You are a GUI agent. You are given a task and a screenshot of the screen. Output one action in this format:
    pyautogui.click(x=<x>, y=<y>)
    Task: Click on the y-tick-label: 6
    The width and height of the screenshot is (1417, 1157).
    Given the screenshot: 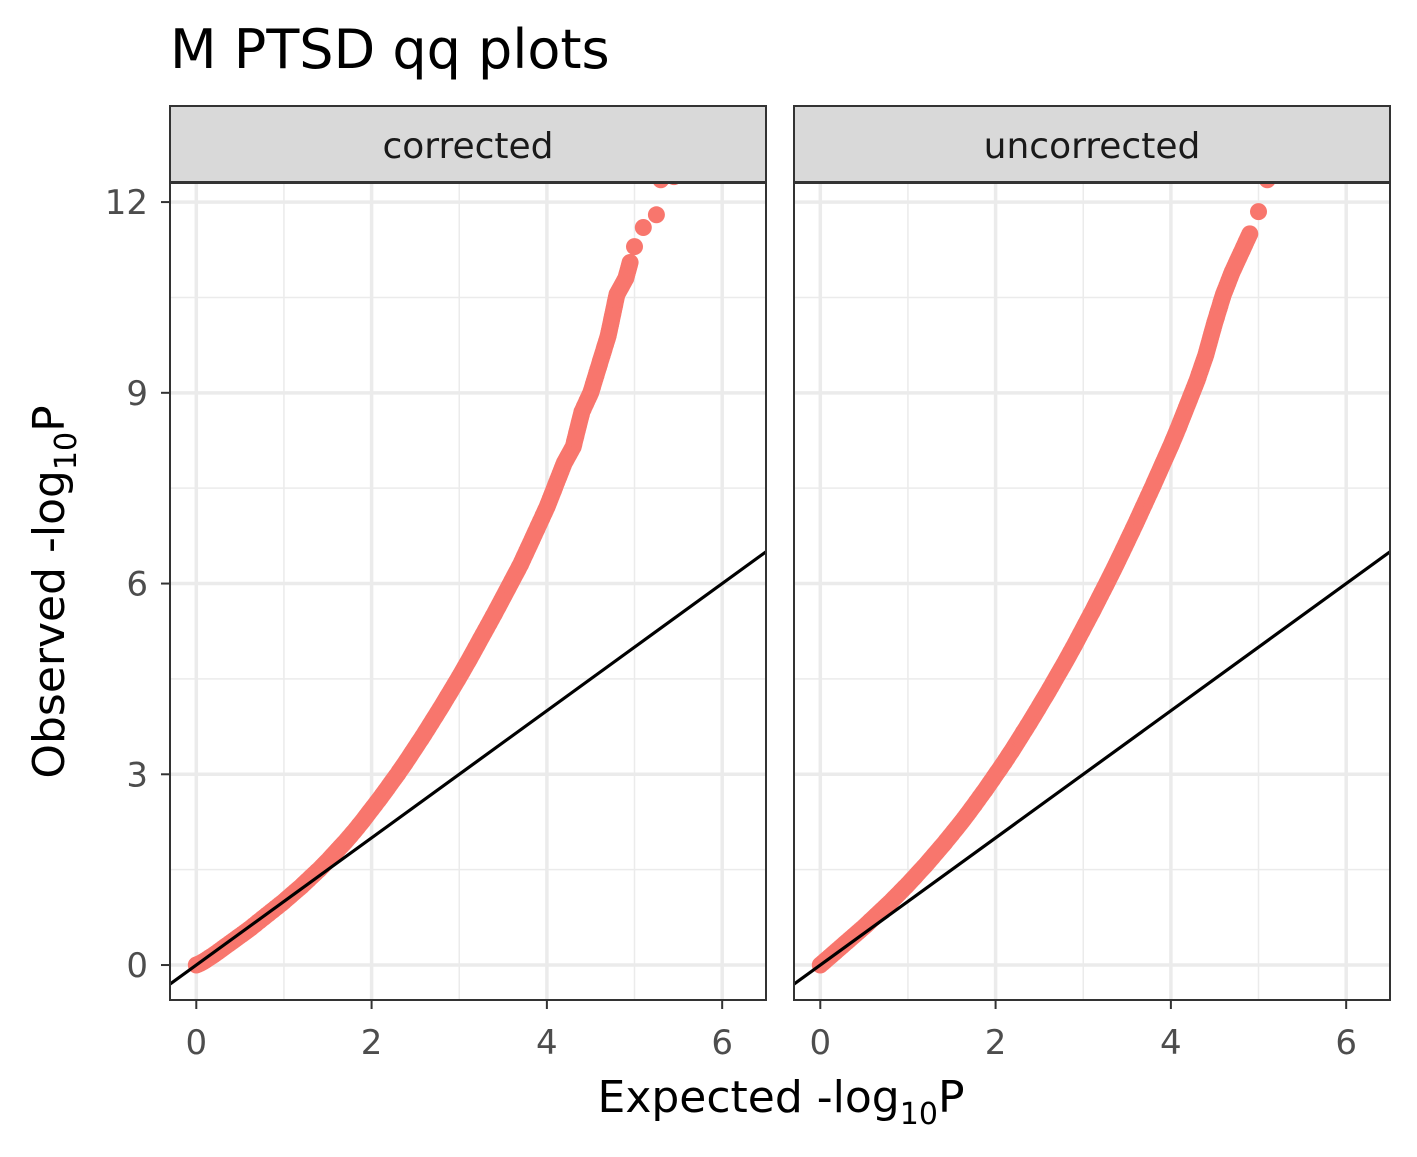 What is the action you would take?
    pyautogui.click(x=137, y=585)
    